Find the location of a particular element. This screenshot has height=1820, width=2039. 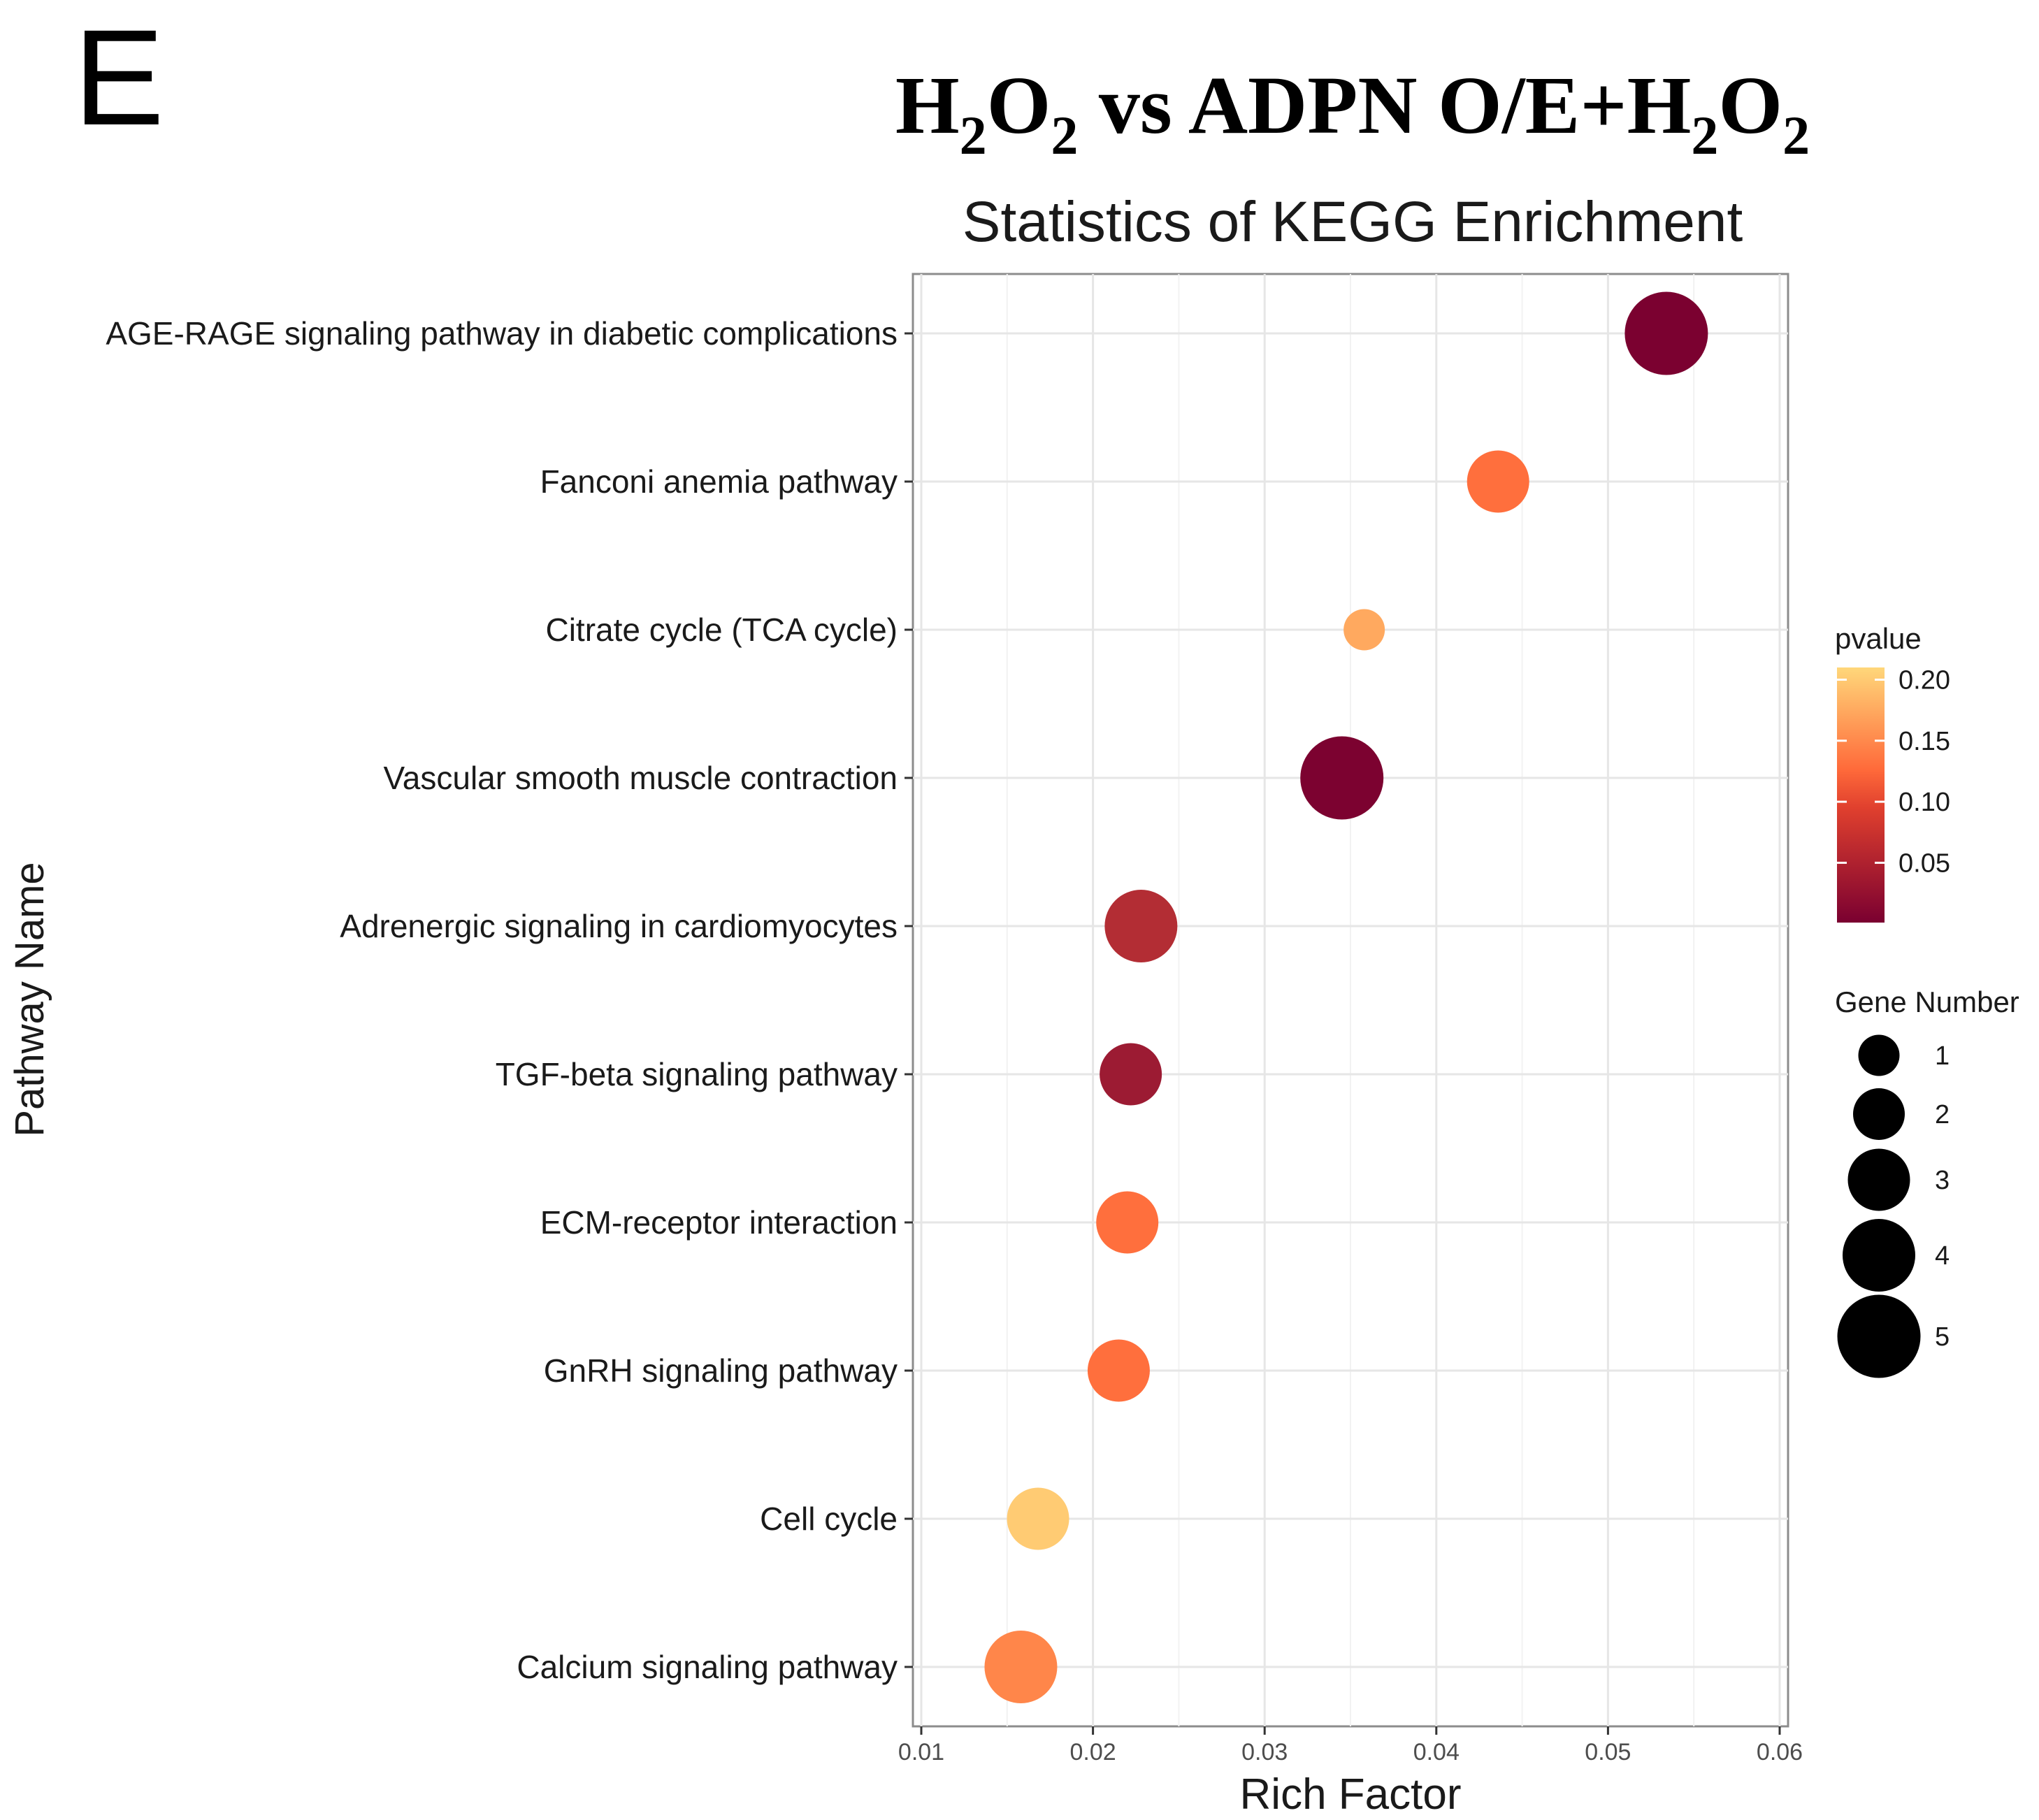

colorbar-tick-label: 0.15 is located at coordinates (1924, 742).